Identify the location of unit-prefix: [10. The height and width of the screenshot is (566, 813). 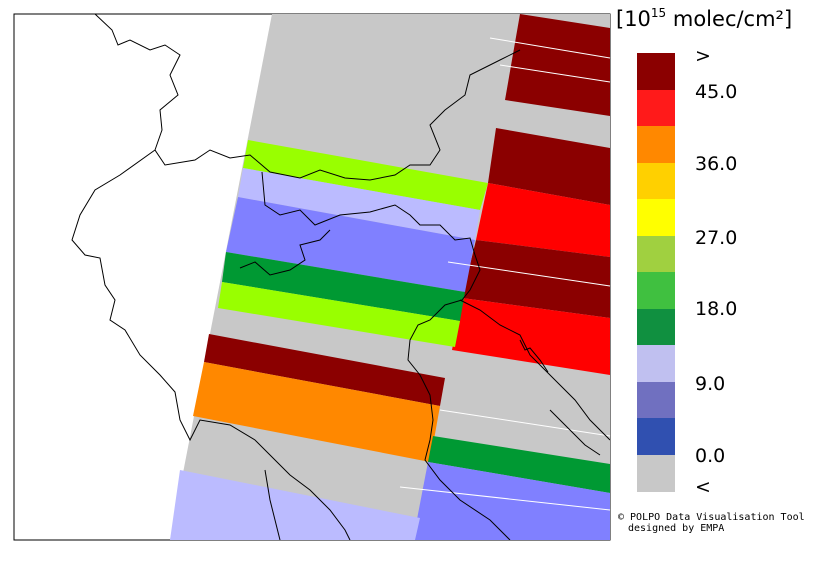
(633, 19).